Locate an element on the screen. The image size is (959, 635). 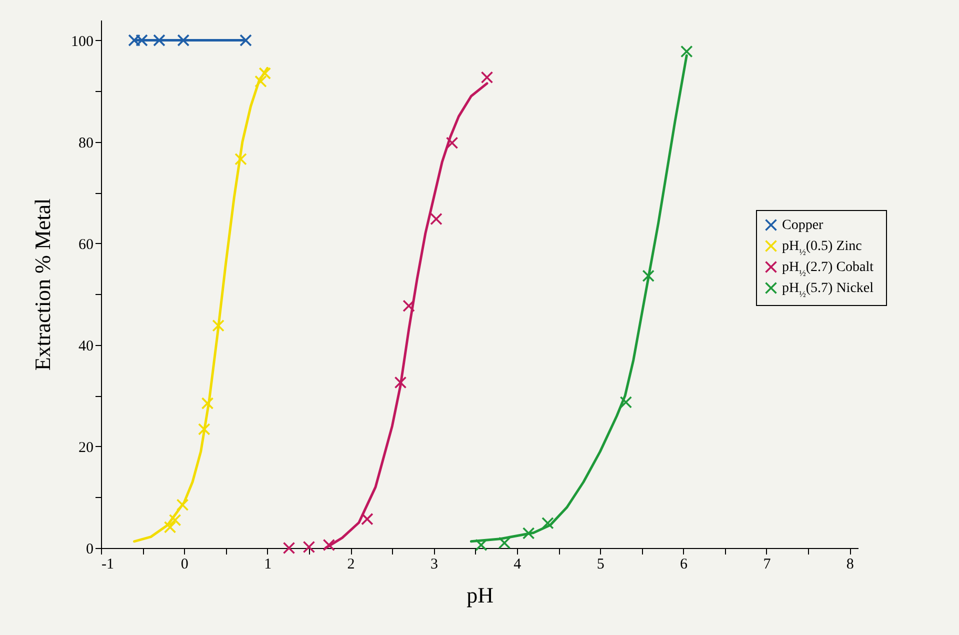
y-tick-label: 60 is located at coordinates (86, 244).